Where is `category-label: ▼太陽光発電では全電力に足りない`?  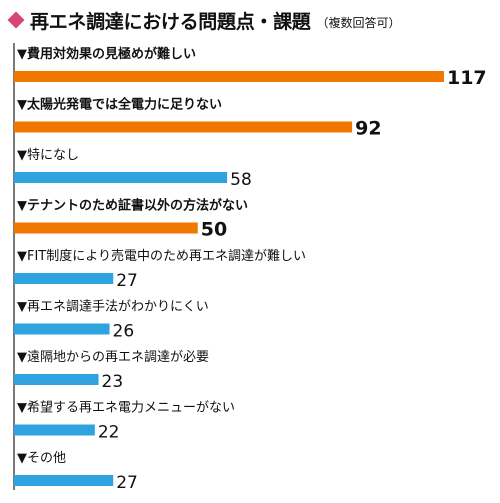
category-label: ▼太陽光発電では全電力に足りない is located at coordinates (119, 105).